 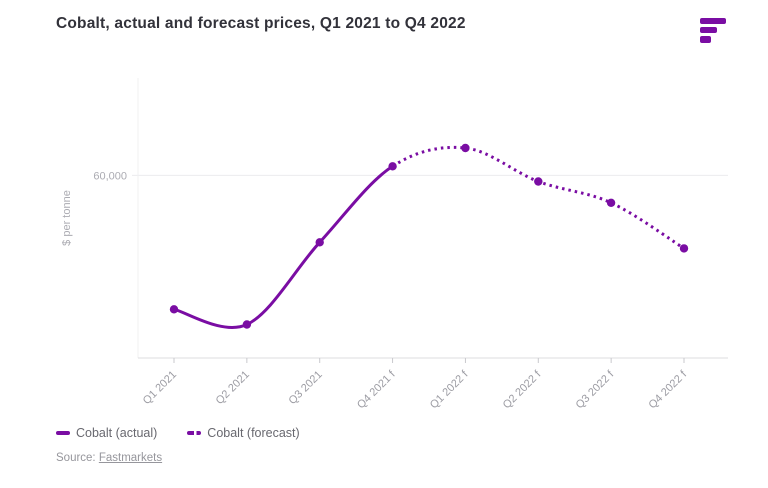 I want to click on data-point-q4-2021-f, so click(x=392, y=166).